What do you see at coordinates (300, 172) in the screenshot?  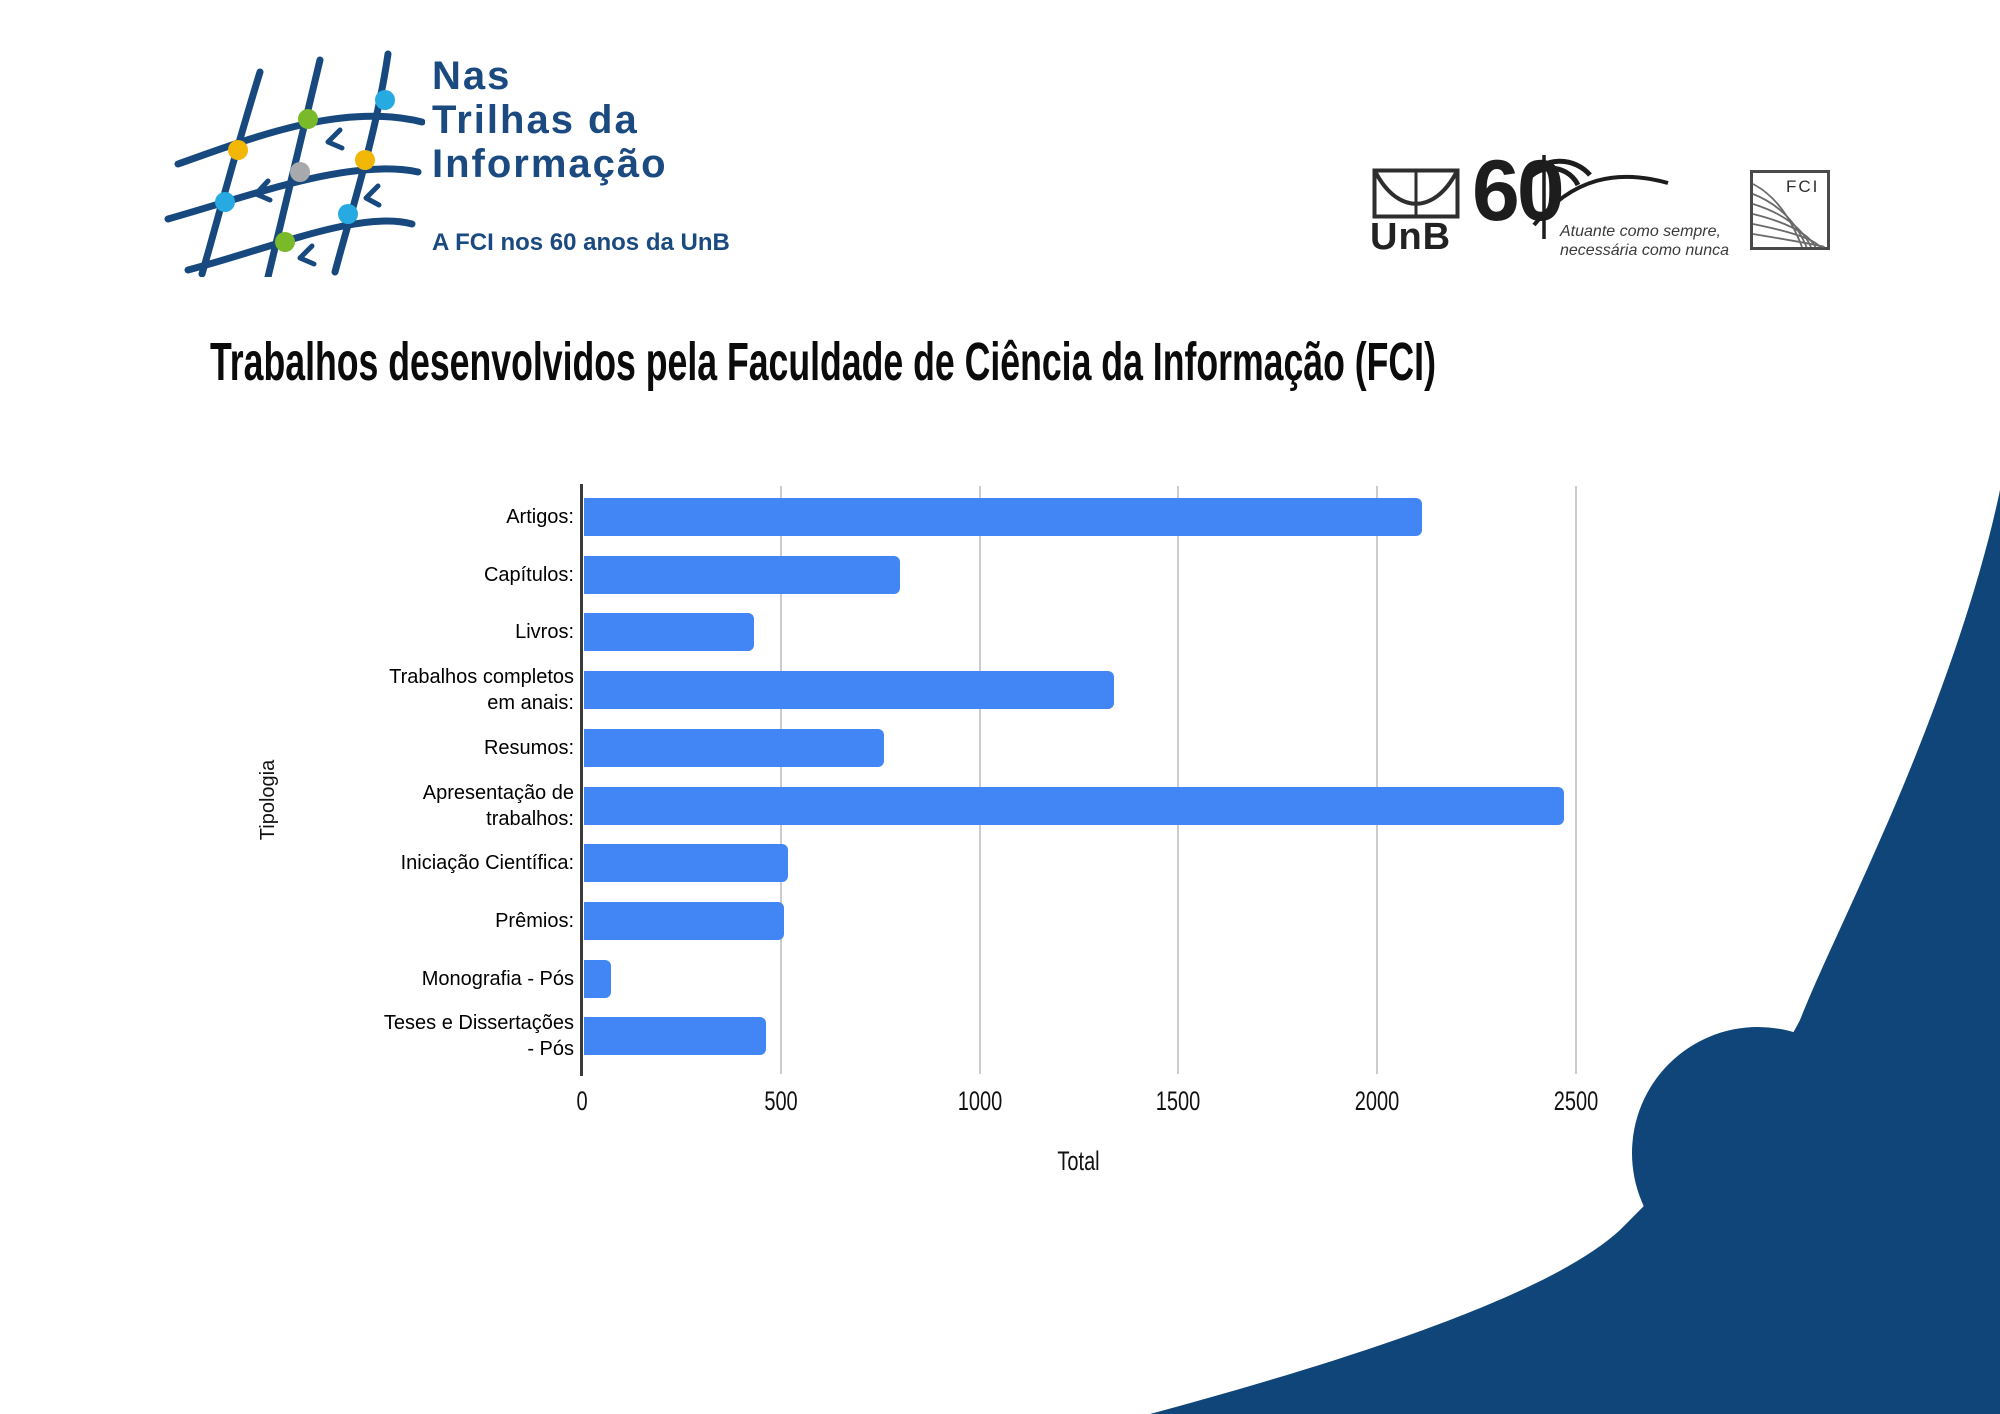 I see `logo-dot-gray` at bounding box center [300, 172].